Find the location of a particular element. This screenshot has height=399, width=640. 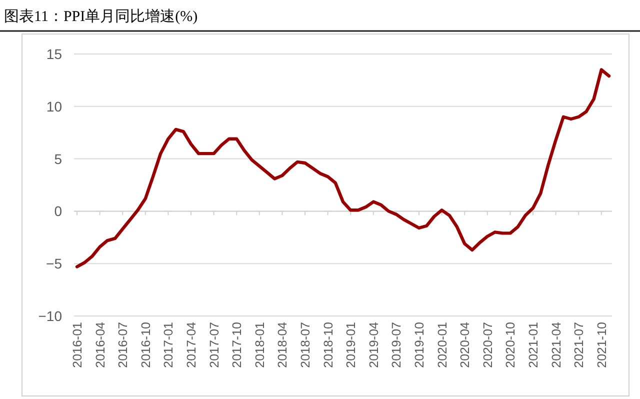

x-tick-label: 2018-04 is located at coordinates (283, 345).